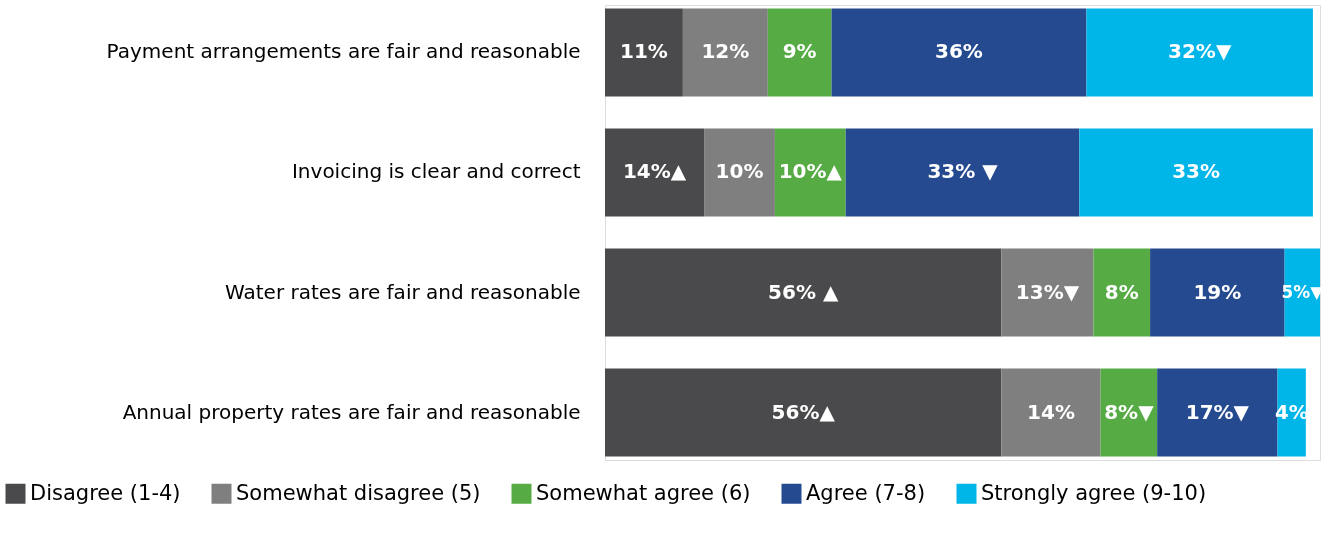 Image resolution: width=1333 pixels, height=534 pixels. Describe the element at coordinates (436, 171) in the screenshot. I see `y-tick-label: Invoicing is clear and correct` at that location.